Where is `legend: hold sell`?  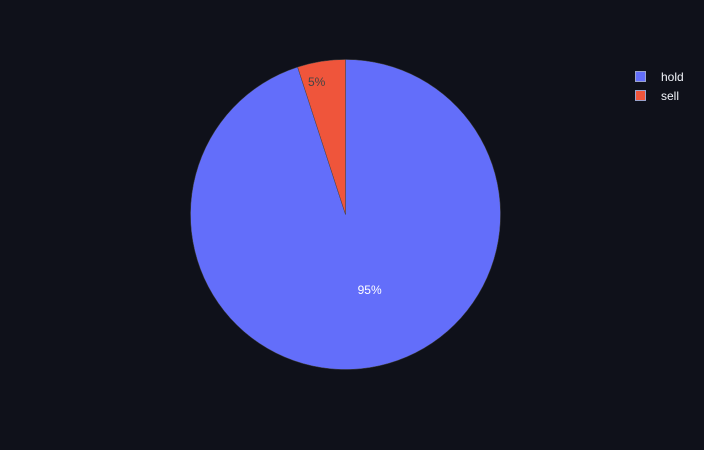
legend: hold sell is located at coordinates (659, 86).